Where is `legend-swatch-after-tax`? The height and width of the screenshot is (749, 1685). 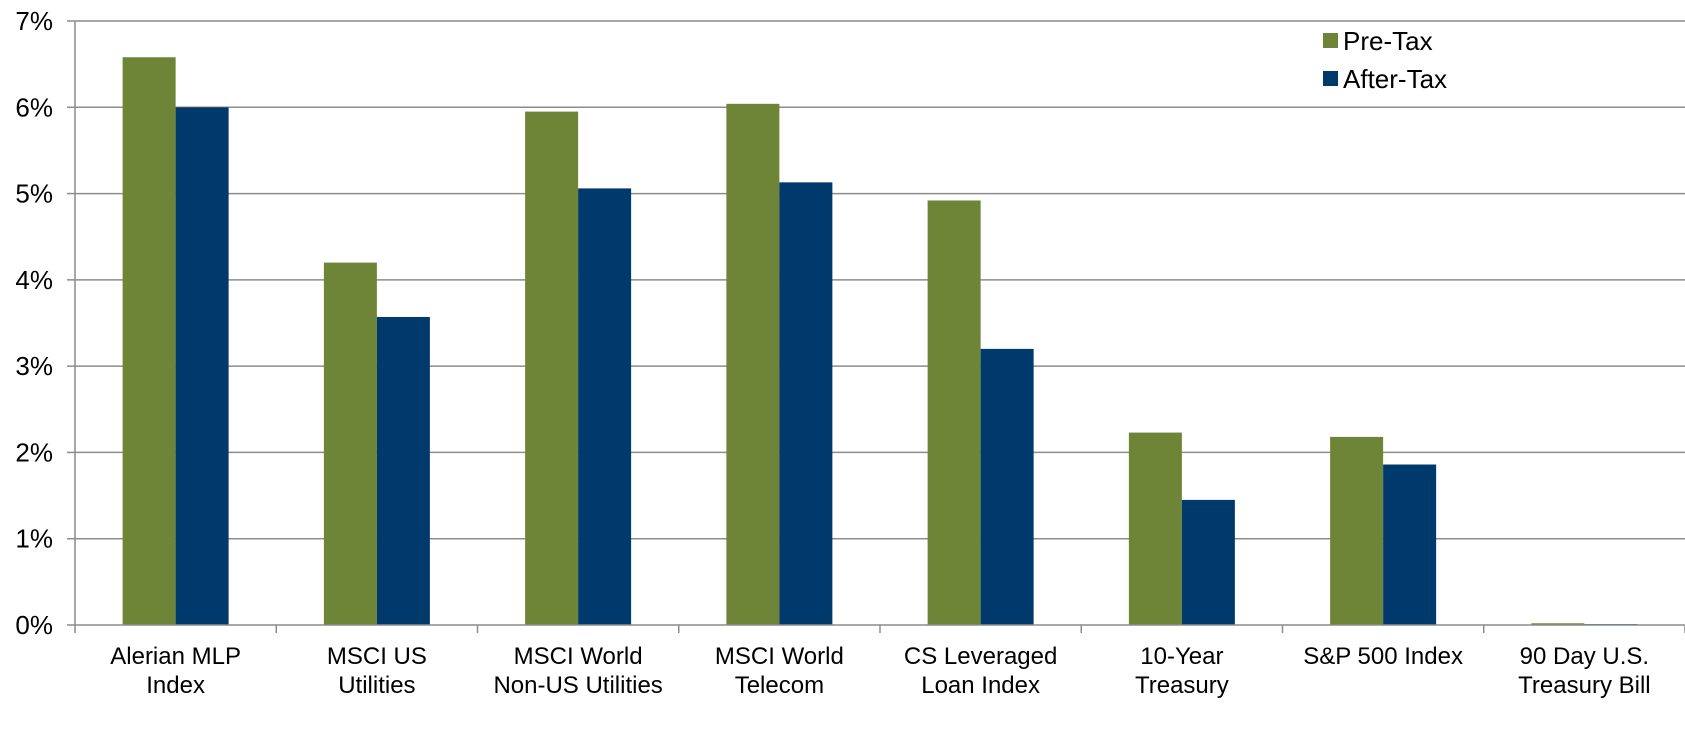
legend-swatch-after-tax is located at coordinates (1330, 78).